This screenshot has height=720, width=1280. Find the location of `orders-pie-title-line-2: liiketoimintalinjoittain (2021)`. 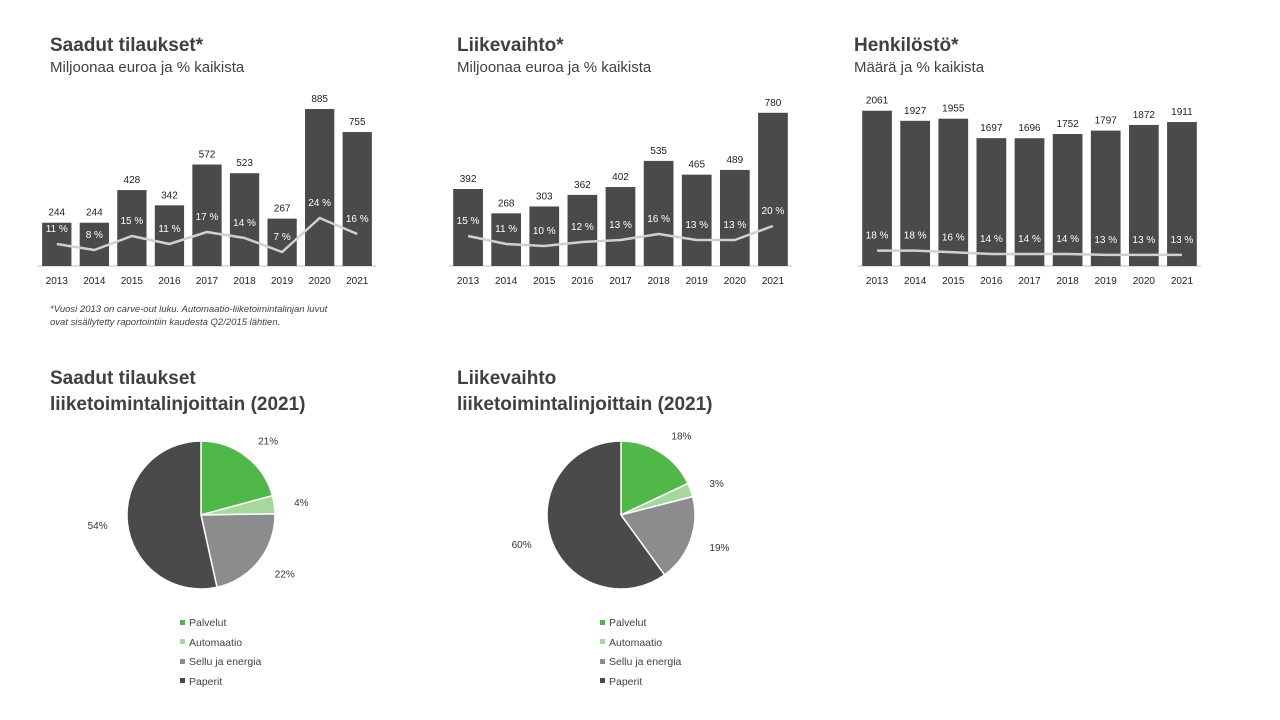

orders-pie-title-line-2: liiketoimintalinjoittain (2021) is located at coordinates (178, 404).